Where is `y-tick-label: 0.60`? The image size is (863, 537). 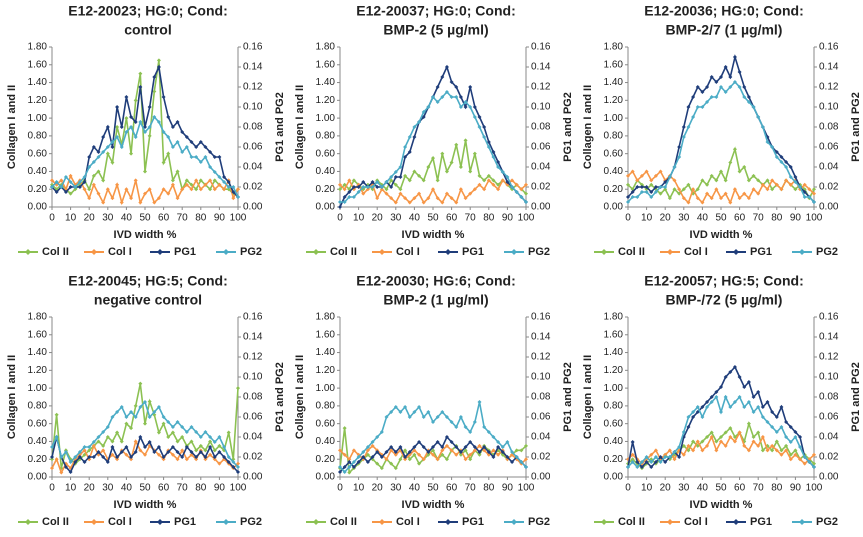
y-tick-label: 0.60 is located at coordinates (326, 423).